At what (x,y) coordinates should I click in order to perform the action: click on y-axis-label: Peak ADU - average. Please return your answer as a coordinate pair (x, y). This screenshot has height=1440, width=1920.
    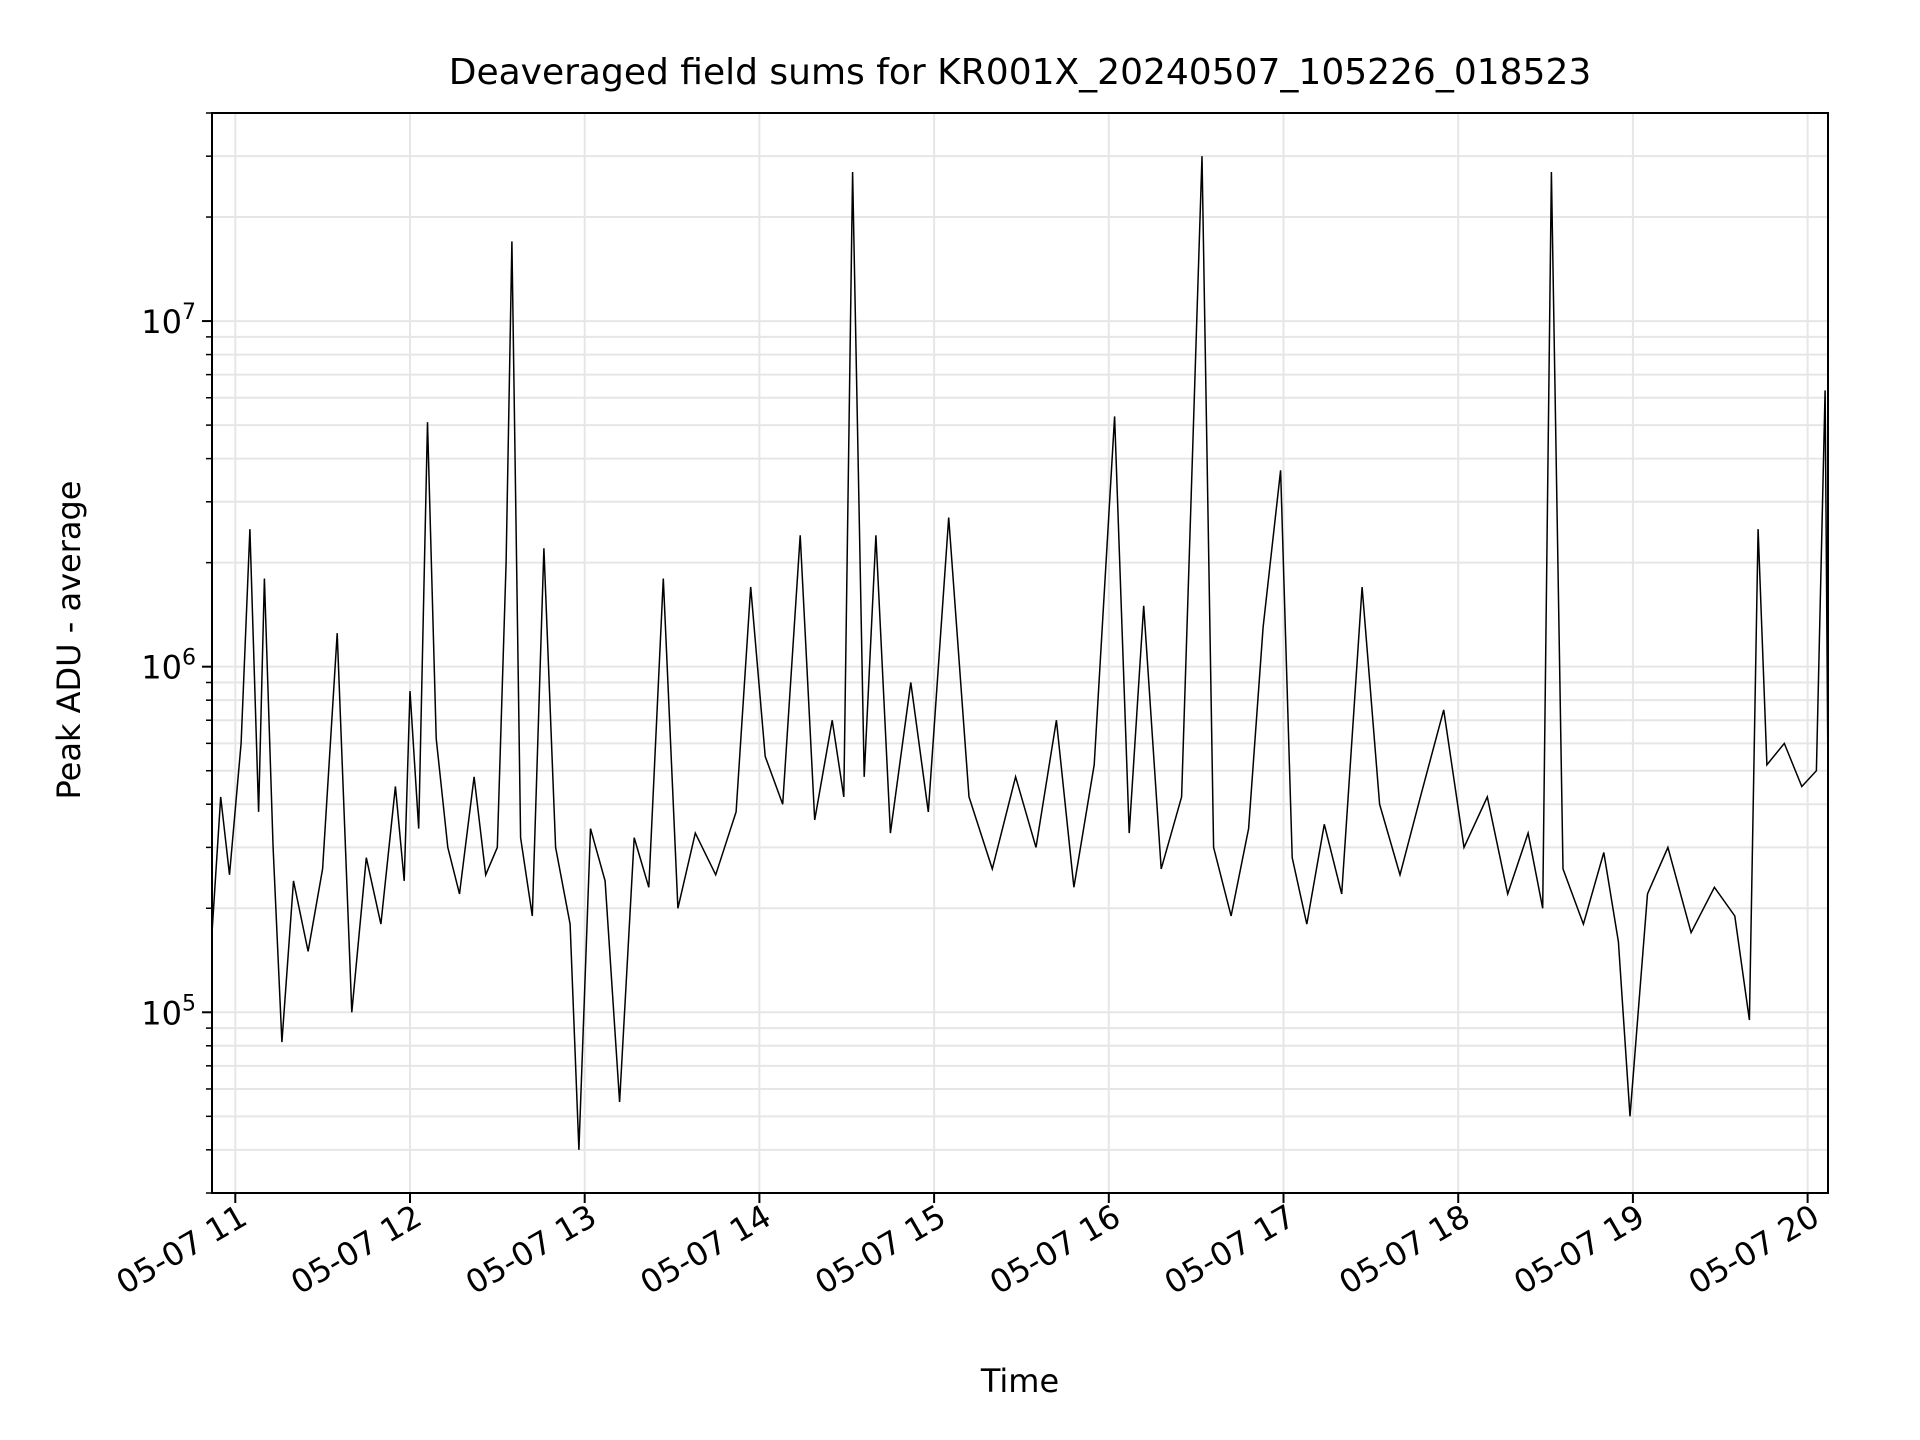
    Looking at the image, I should click on (69, 640).